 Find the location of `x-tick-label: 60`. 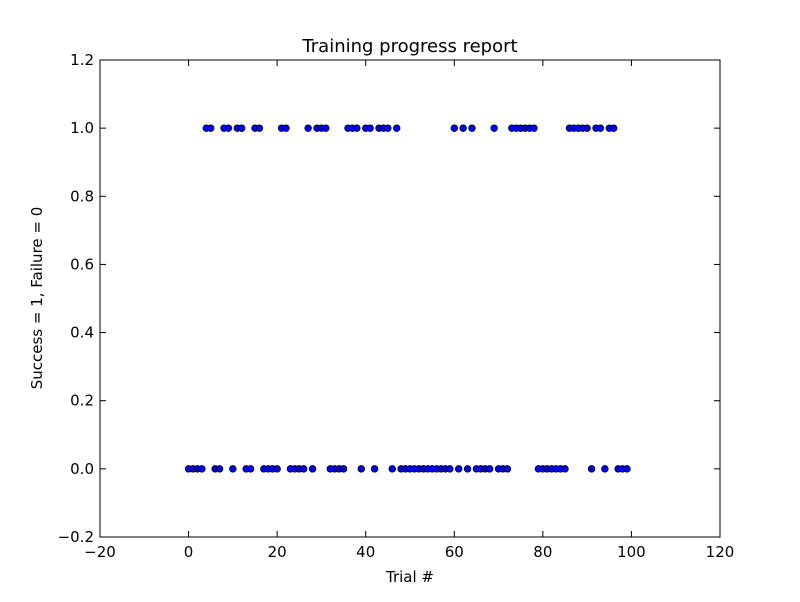

x-tick-label: 60 is located at coordinates (454, 552).